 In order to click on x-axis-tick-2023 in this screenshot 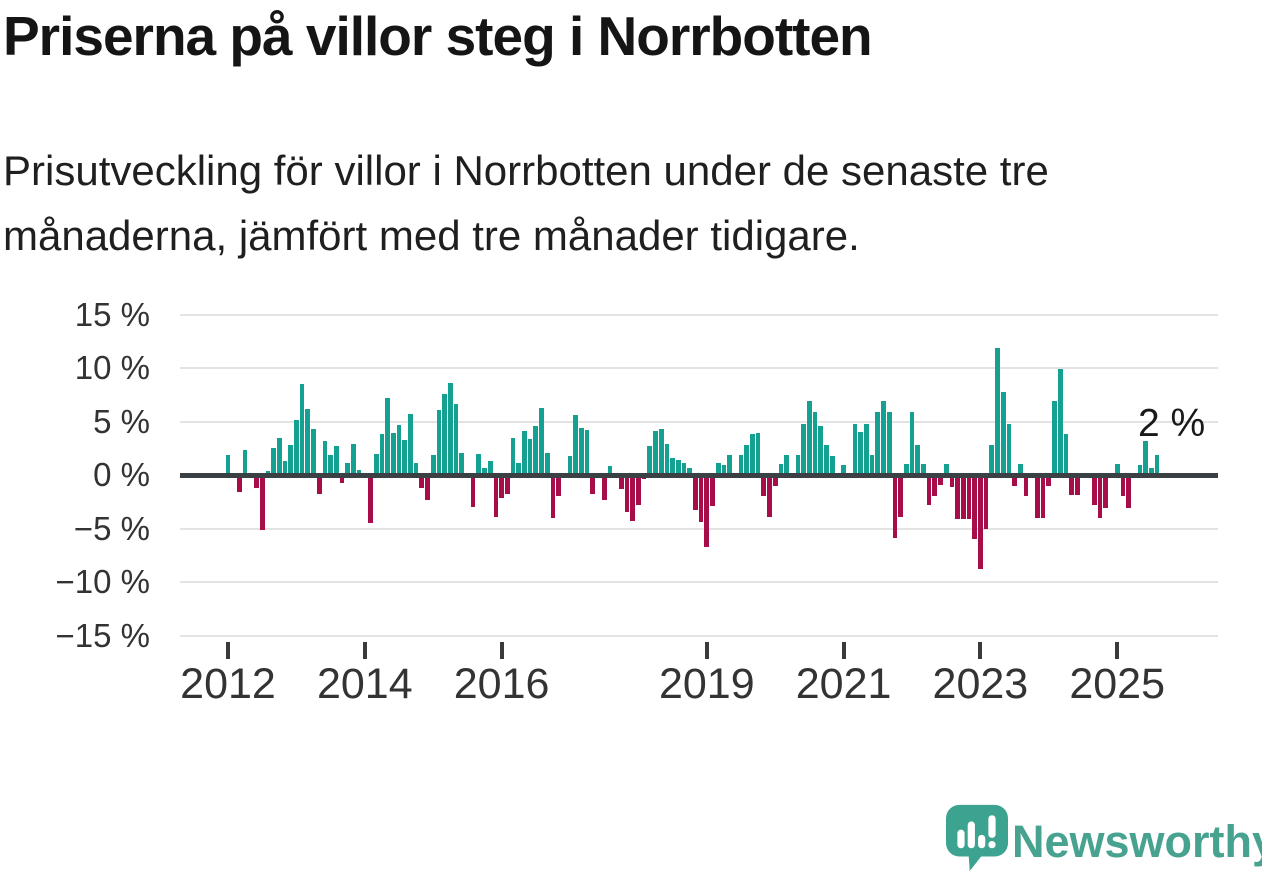, I will do `click(980, 650)`.